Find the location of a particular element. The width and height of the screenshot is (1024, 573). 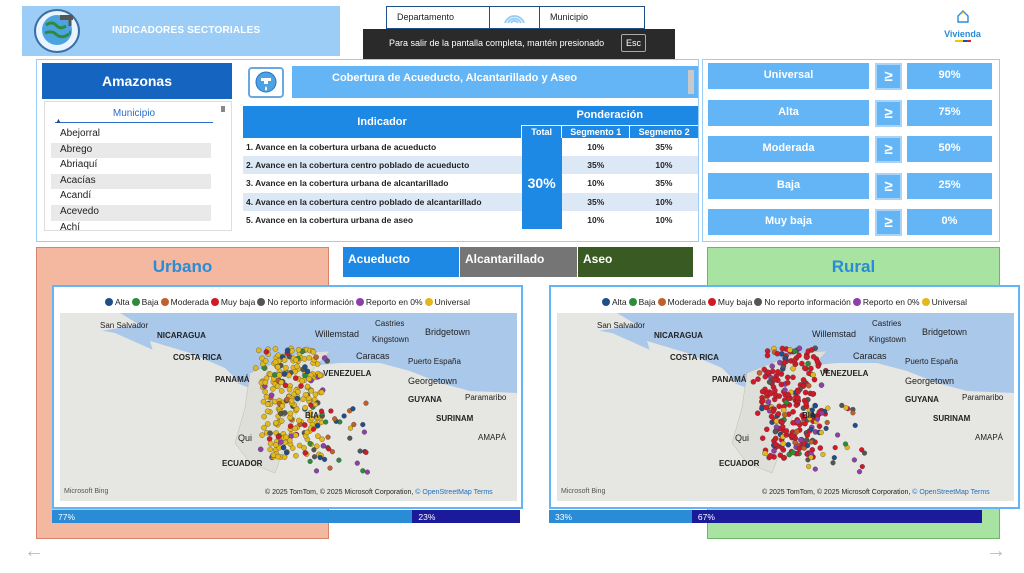

municipality-item: Acevedo is located at coordinates (131, 212).